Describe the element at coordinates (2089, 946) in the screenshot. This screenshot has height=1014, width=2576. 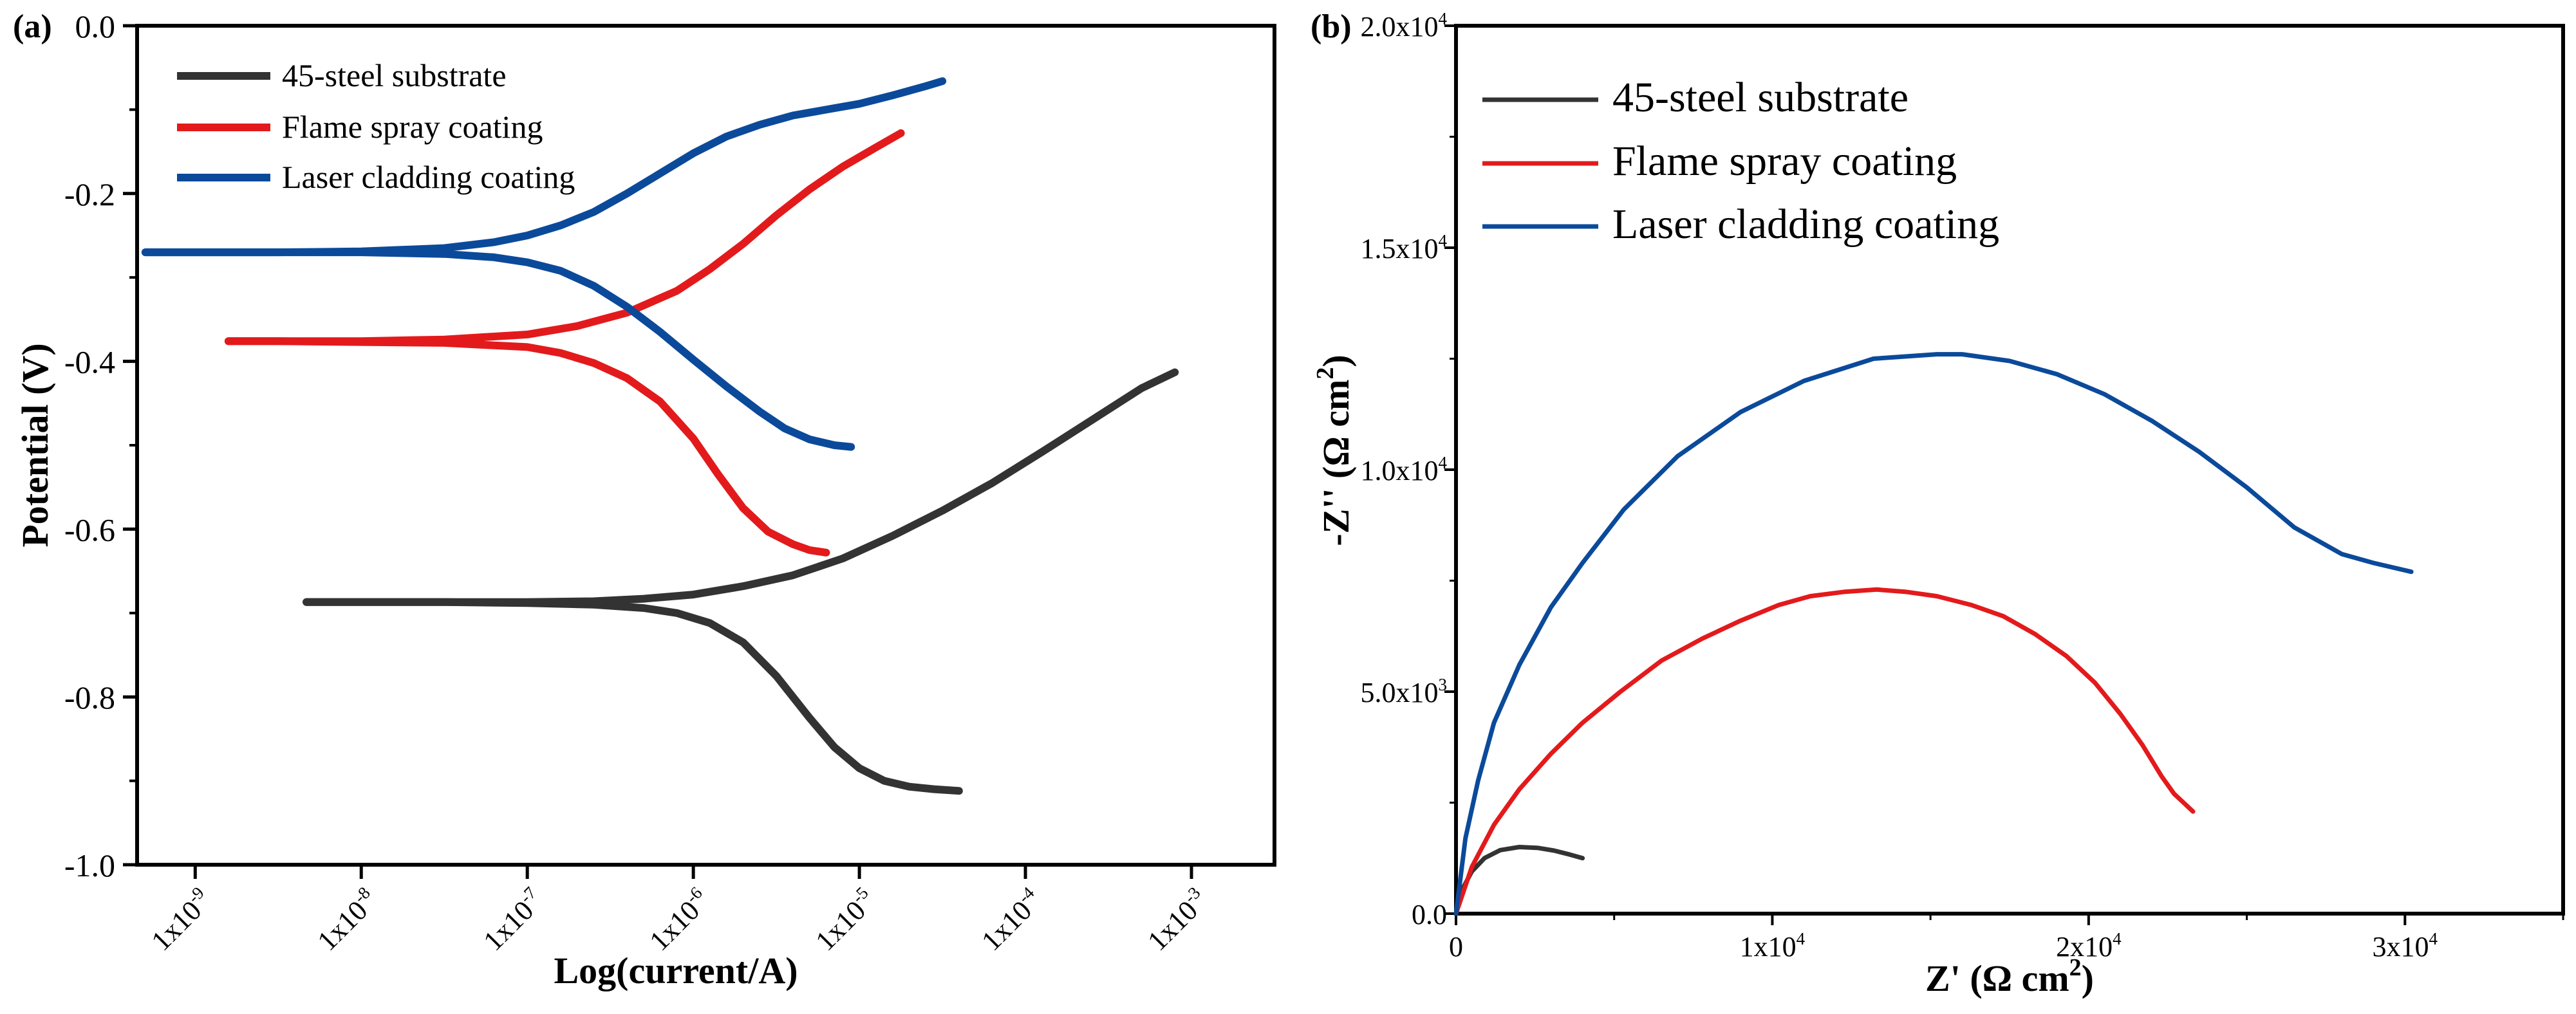
I see `x-tick-label: 2x10⁴` at that location.